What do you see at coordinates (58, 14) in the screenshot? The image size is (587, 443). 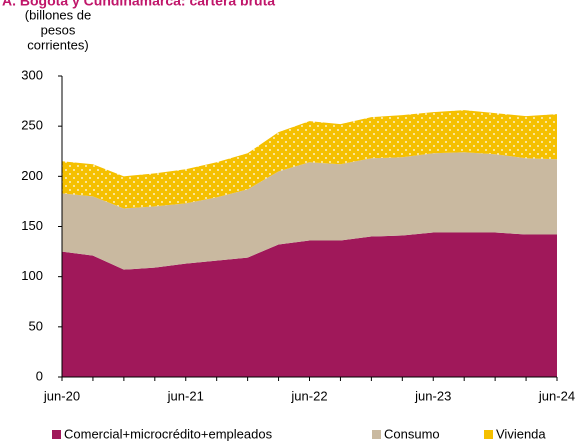 I see `y-axis-label: (billones de` at bounding box center [58, 14].